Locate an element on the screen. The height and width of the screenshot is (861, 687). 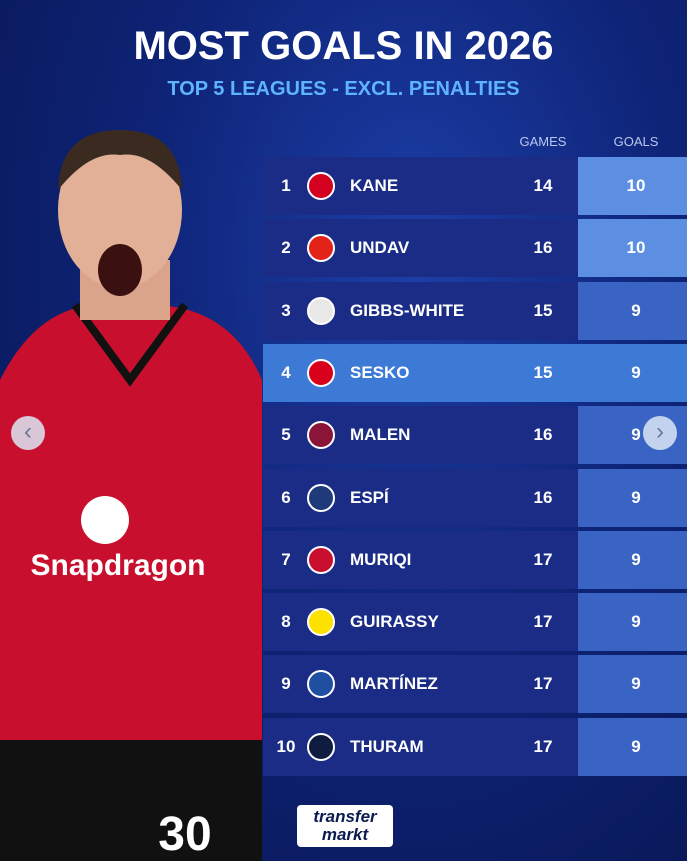
shirt-sponsor: Snapdragon is located at coordinates (117, 565).